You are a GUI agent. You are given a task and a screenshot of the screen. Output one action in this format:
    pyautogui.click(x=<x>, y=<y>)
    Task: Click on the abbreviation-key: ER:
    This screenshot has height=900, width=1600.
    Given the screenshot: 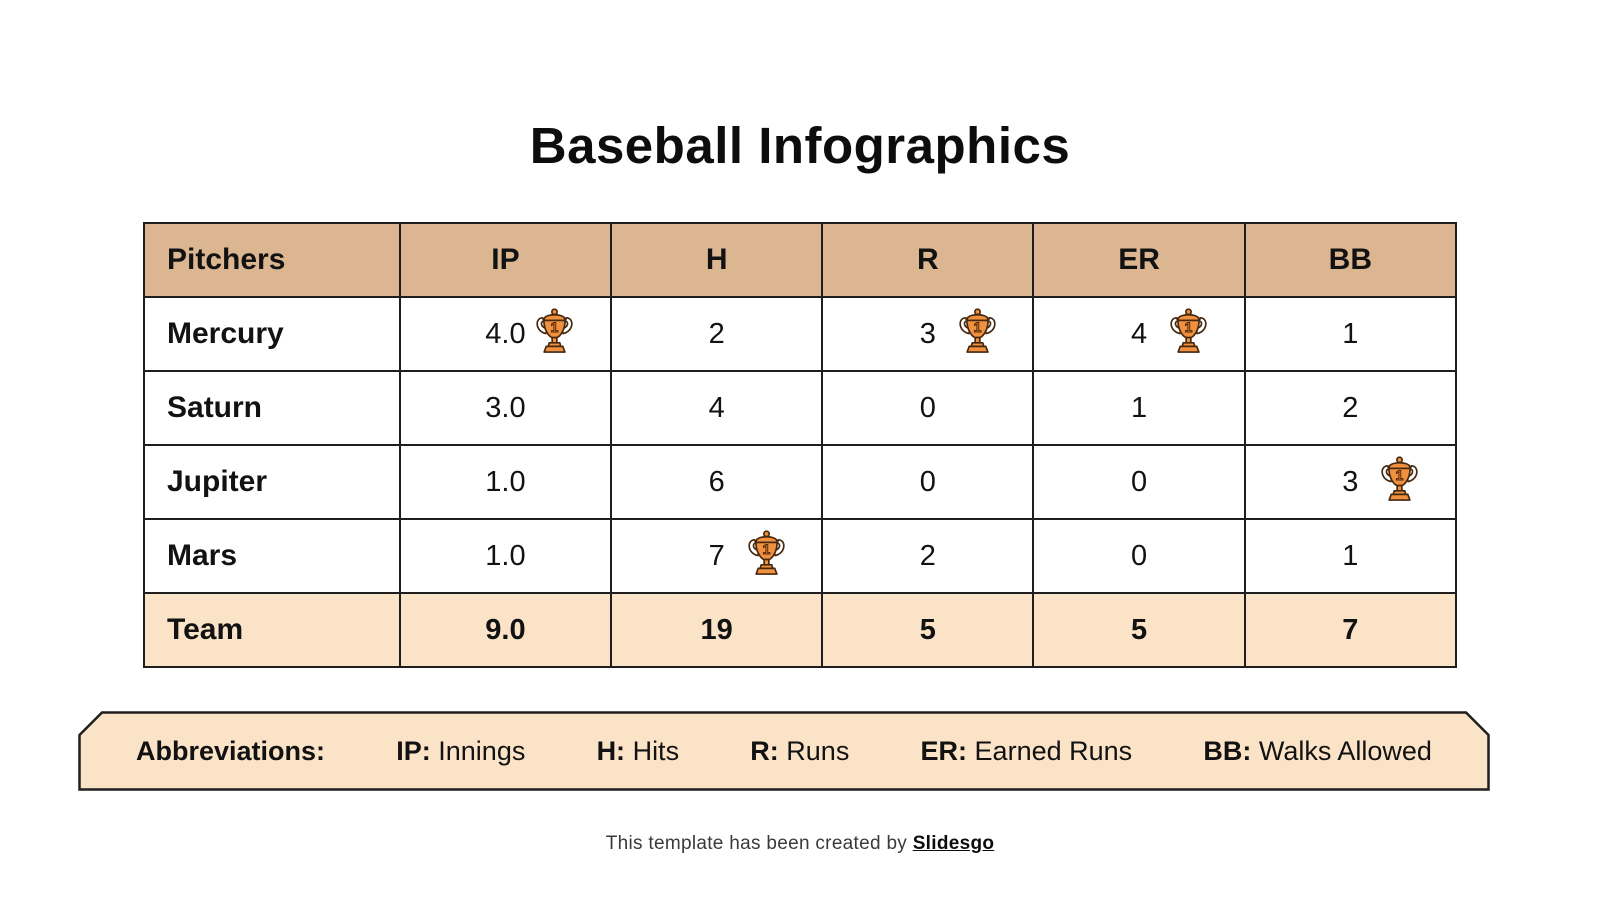 What is the action you would take?
    pyautogui.click(x=944, y=750)
    